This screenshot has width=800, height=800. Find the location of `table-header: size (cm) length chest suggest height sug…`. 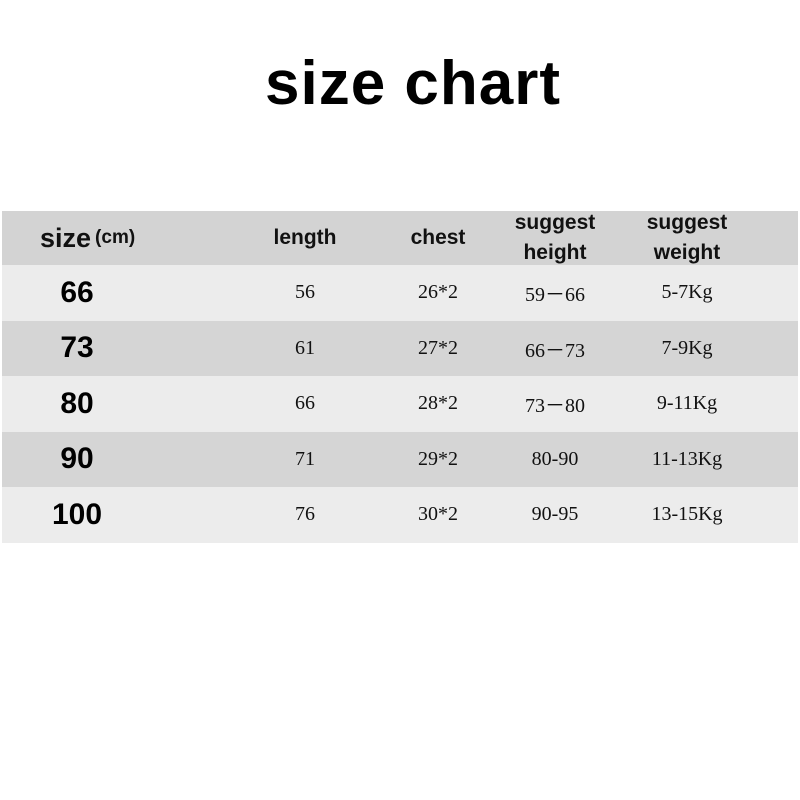

table-header: size (cm) length chest suggest height sug… is located at coordinates (400, 238).